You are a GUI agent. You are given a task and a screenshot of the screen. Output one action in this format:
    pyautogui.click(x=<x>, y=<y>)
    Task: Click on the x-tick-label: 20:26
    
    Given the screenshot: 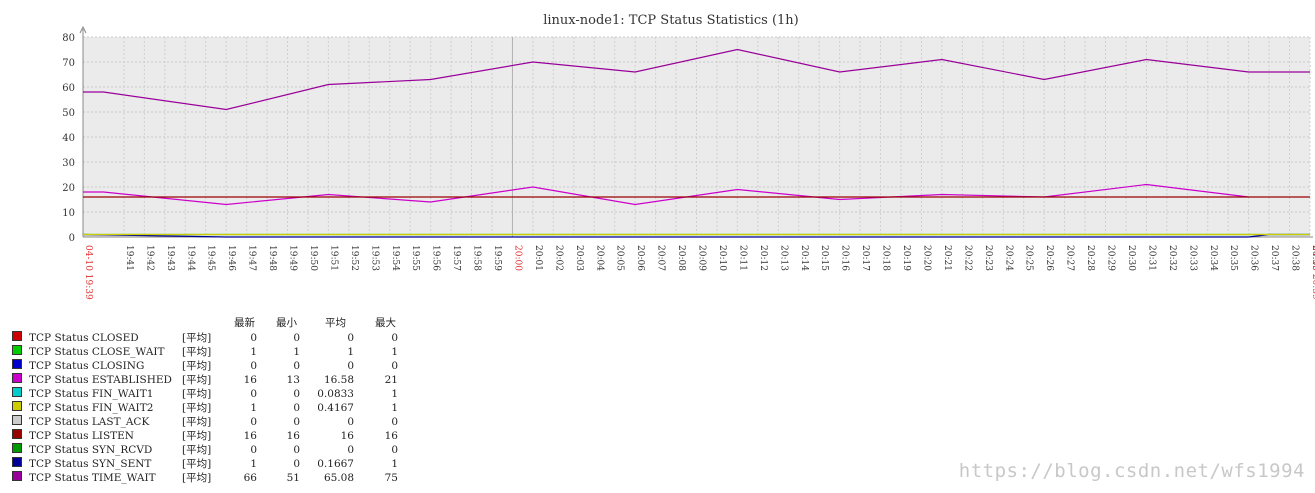 What is the action you would take?
    pyautogui.click(x=1049, y=258)
    